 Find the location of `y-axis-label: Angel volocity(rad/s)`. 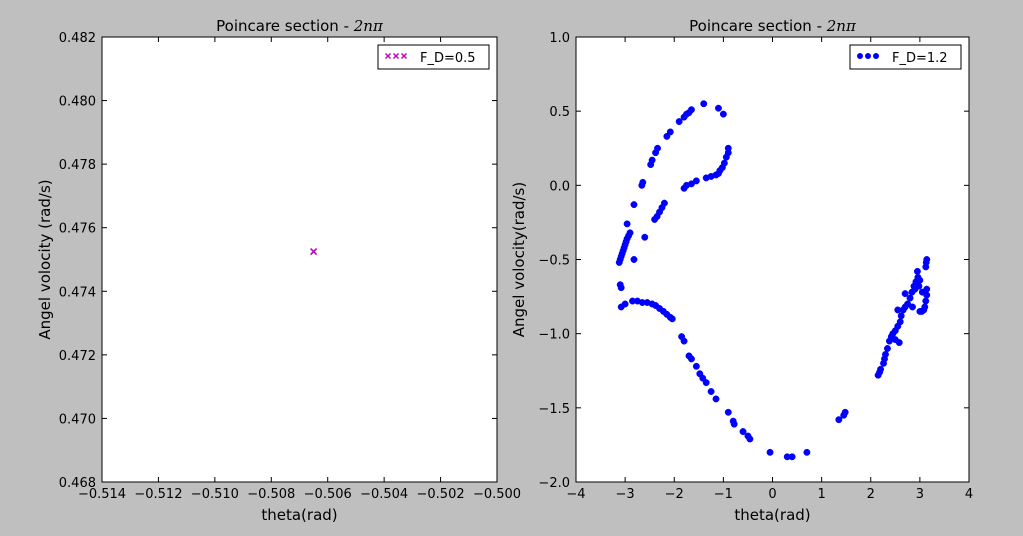

y-axis-label: Angel volocity(rad/s) is located at coordinates (519, 259).